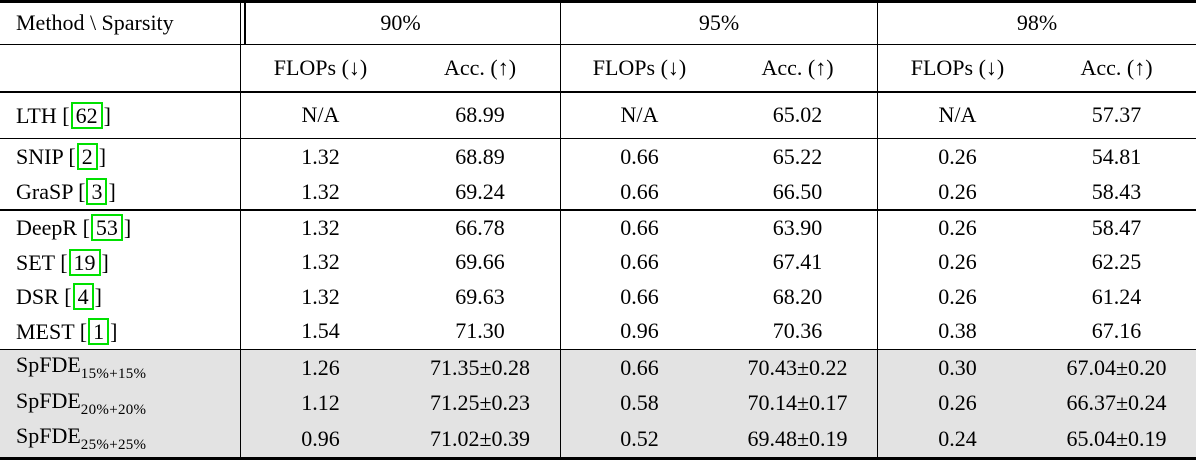 Image resolution: width=1196 pixels, height=461 pixels. I want to click on flops-cell: 0.24, so click(957, 439).